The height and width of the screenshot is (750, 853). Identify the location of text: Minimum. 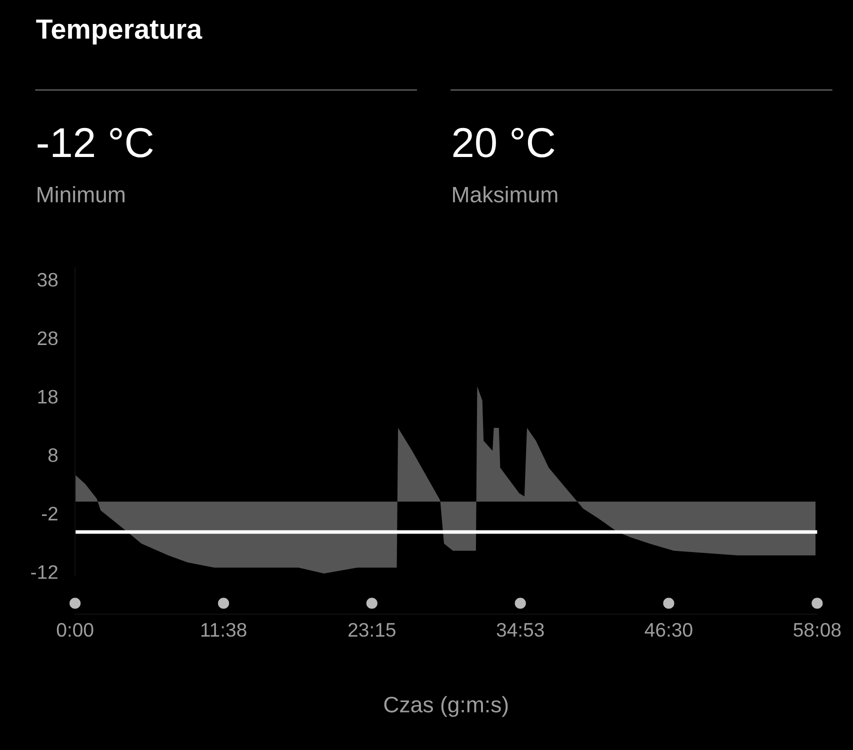
(81, 194).